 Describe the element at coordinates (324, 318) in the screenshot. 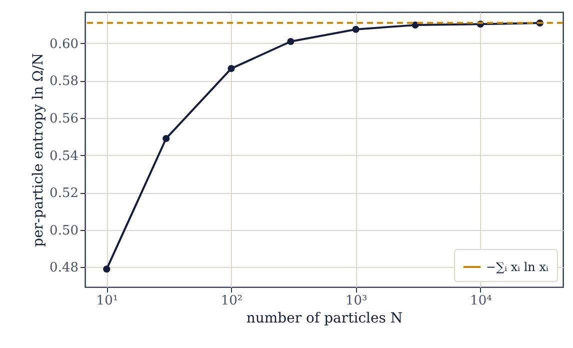

I see `x-axis-title: number of particles N` at that location.